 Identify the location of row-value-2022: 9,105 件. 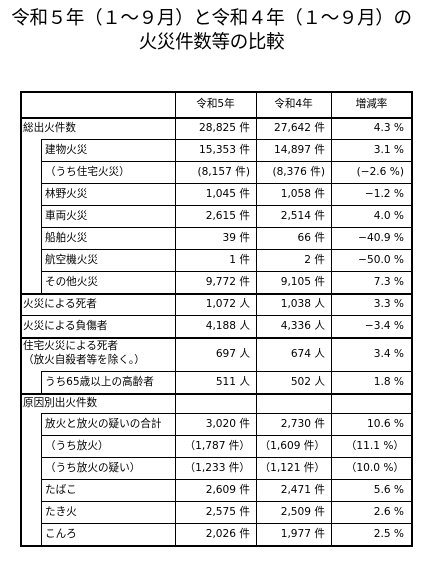
(302, 282).